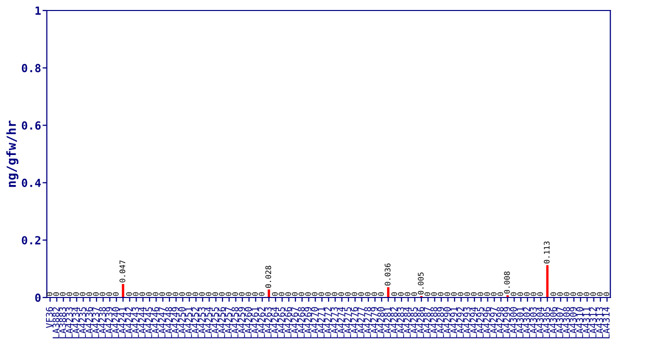  I want to click on x-tick-label: LA4234, so click(76, 322).